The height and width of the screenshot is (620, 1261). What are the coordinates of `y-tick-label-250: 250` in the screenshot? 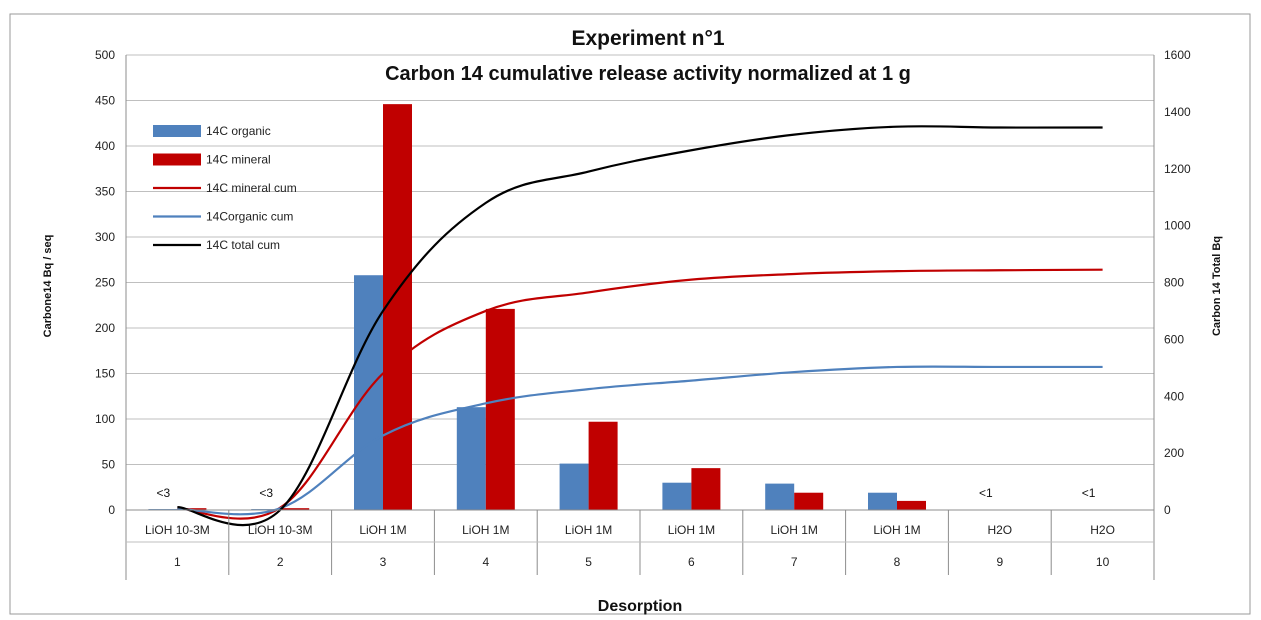 It's located at (105, 283).